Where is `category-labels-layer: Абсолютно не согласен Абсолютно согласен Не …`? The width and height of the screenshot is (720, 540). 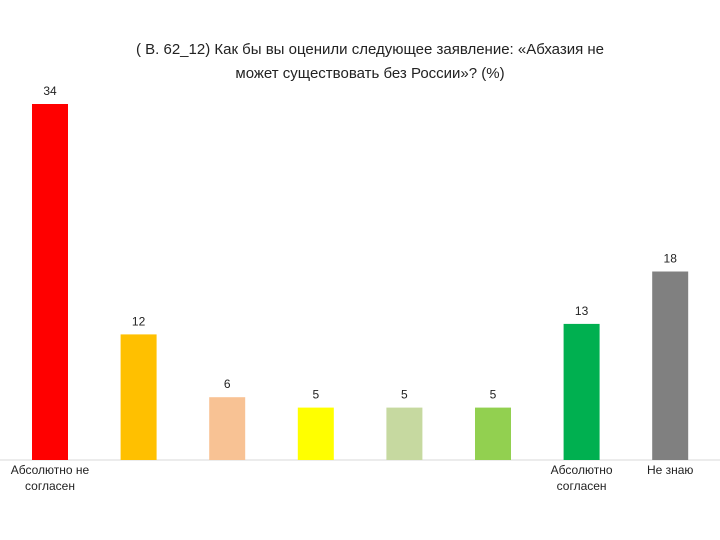
category-labels-layer: Абсолютно не согласен Абсолютно согласен Не … is located at coordinates (352, 478).